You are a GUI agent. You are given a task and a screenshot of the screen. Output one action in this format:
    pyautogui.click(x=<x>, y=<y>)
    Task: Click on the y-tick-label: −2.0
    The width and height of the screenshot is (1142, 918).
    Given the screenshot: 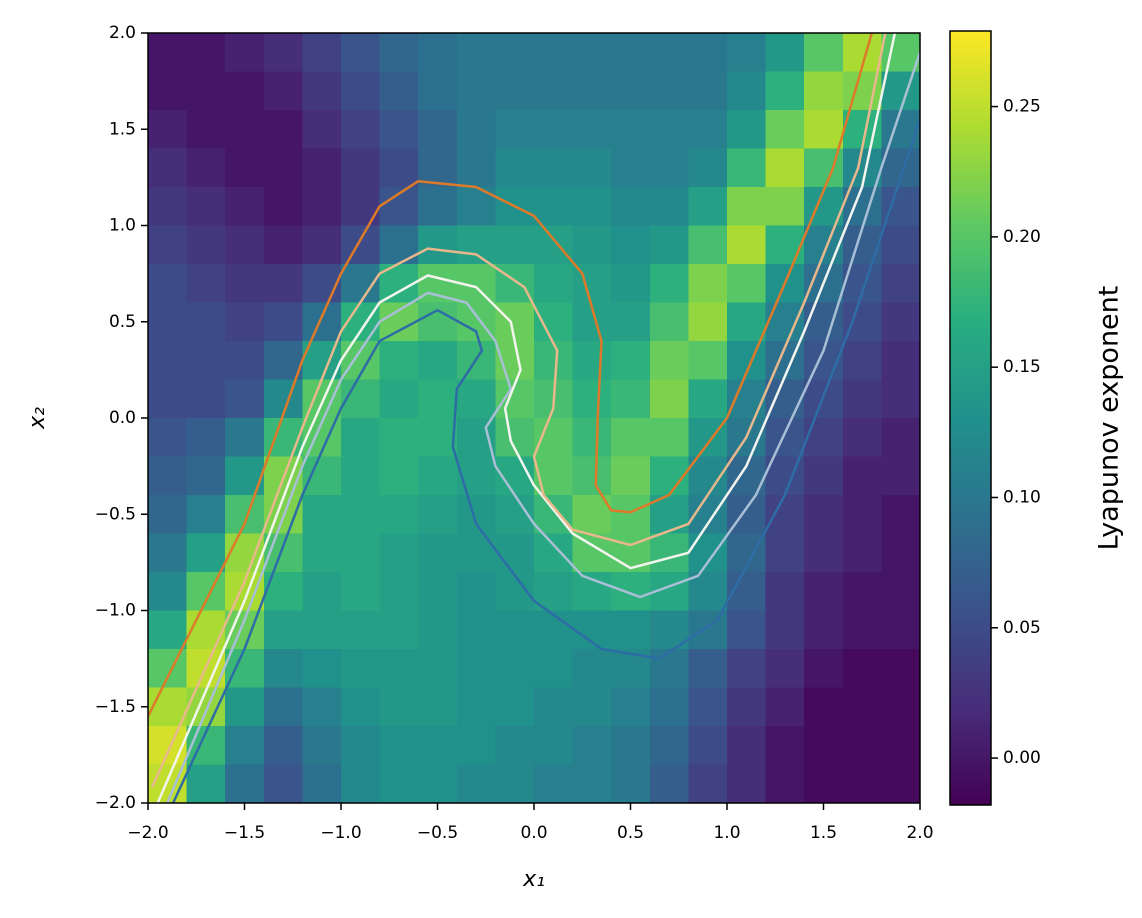 What is the action you would take?
    pyautogui.click(x=115, y=803)
    